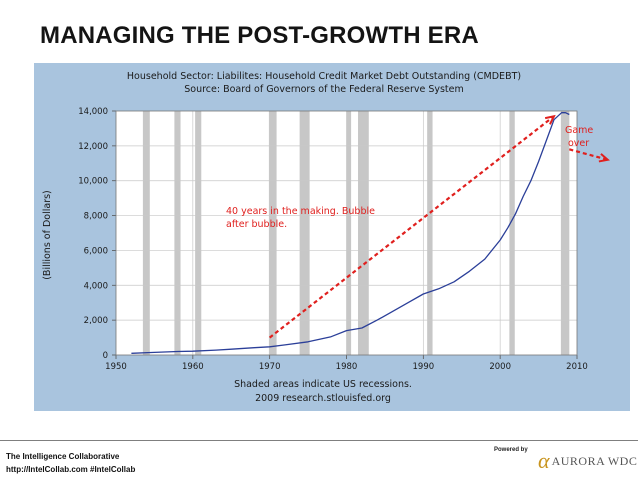 Image resolution: width=638 pixels, height=479 pixels. What do you see at coordinates (47, 235) in the screenshot?
I see `y-axis-label: (Billions of Dollars)` at bounding box center [47, 235].